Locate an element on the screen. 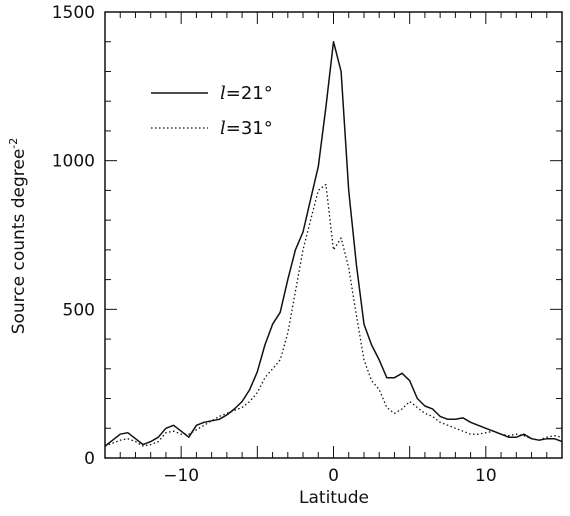 Image resolution: width=570 pixels, height=516 pixels. legend-entry-l31: l=31° is located at coordinates (246, 128).